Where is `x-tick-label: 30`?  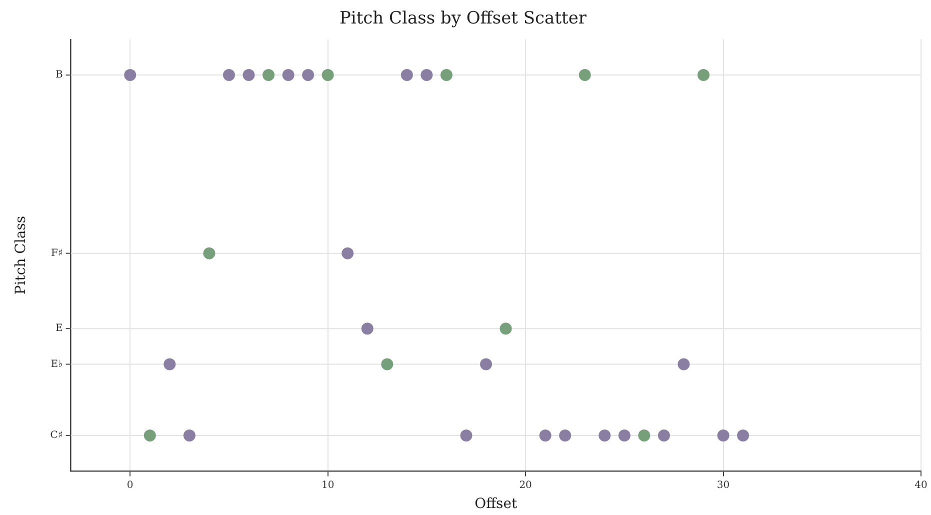 x-tick-label: 30 is located at coordinates (723, 485).